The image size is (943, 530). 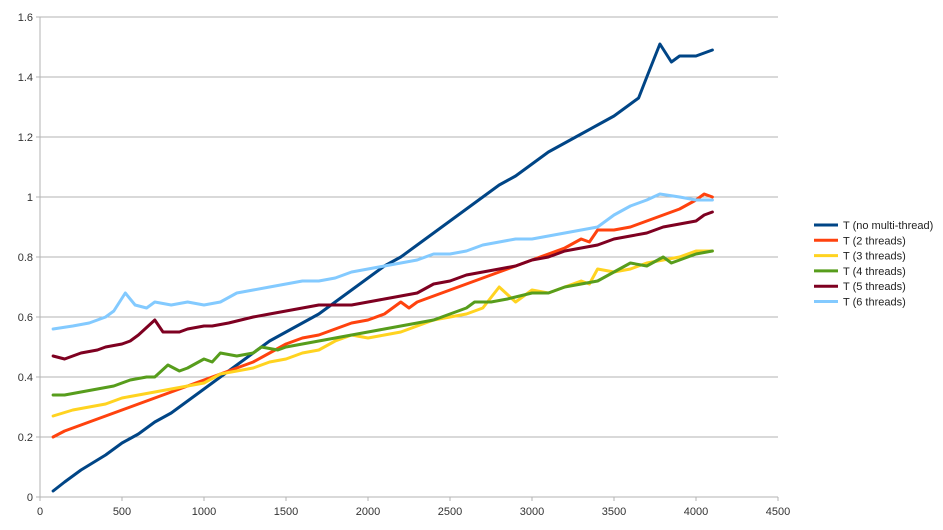 I want to click on legend-label: T (4 threads), so click(x=874, y=272).